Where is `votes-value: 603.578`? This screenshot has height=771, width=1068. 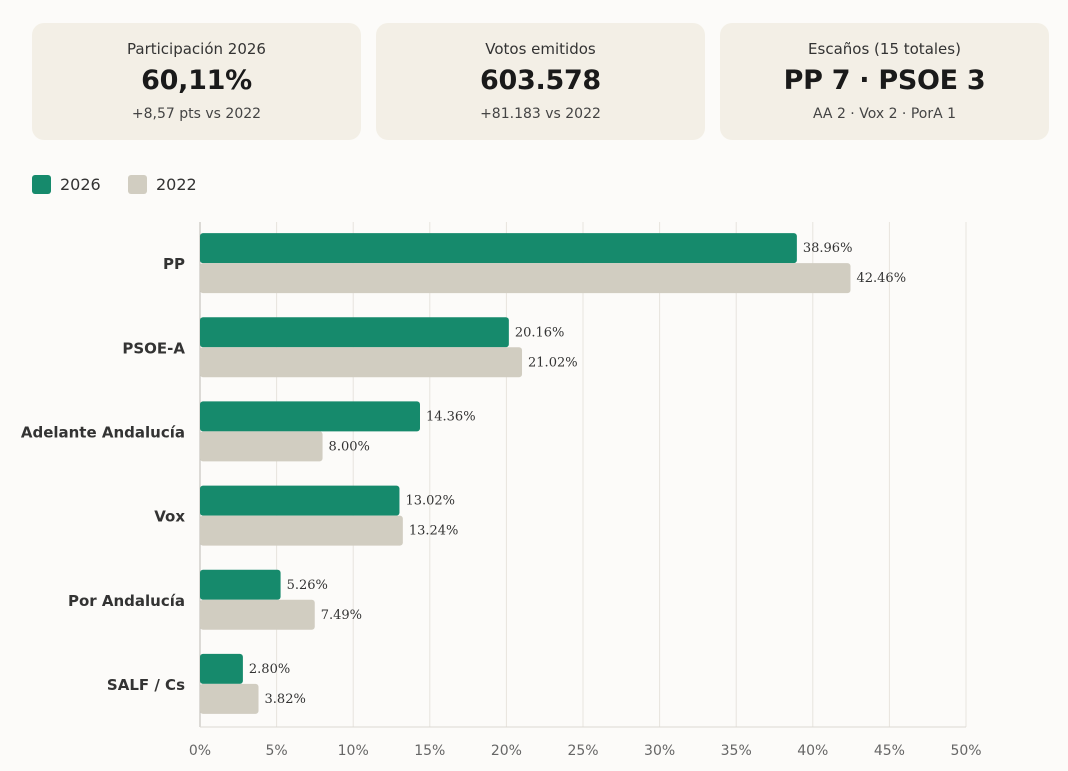 votes-value: 603.578 is located at coordinates (540, 80).